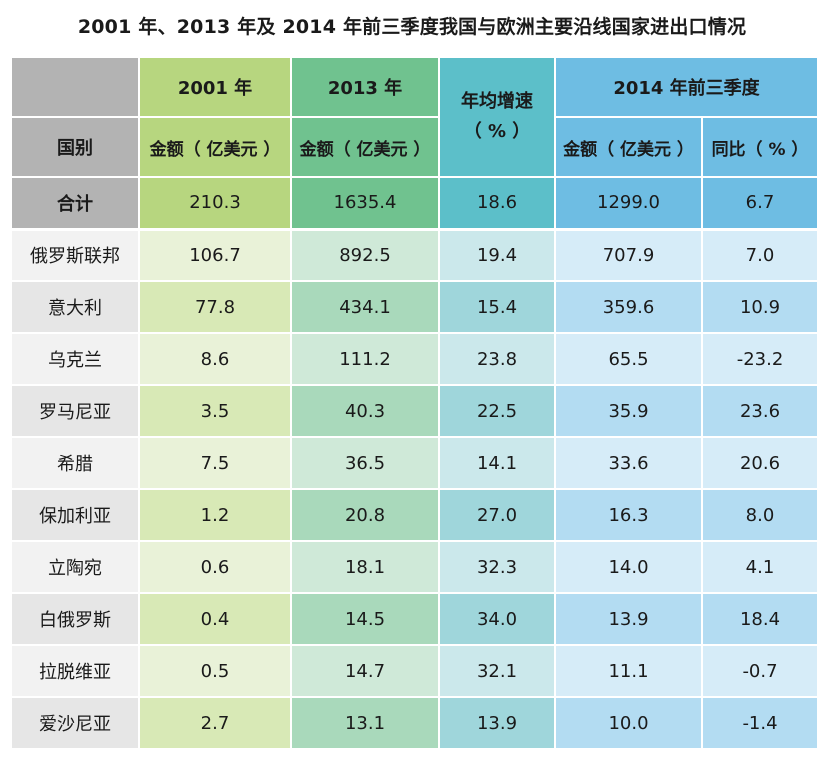  I want to click on amount-2001-cell: 7.5, so click(215, 463).